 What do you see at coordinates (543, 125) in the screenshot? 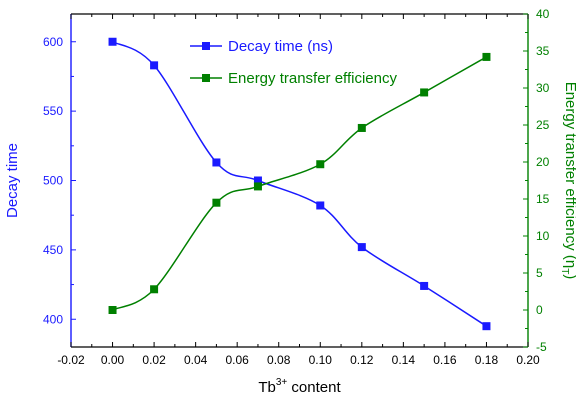
I see `right-y-tick-label: 25` at bounding box center [543, 125].